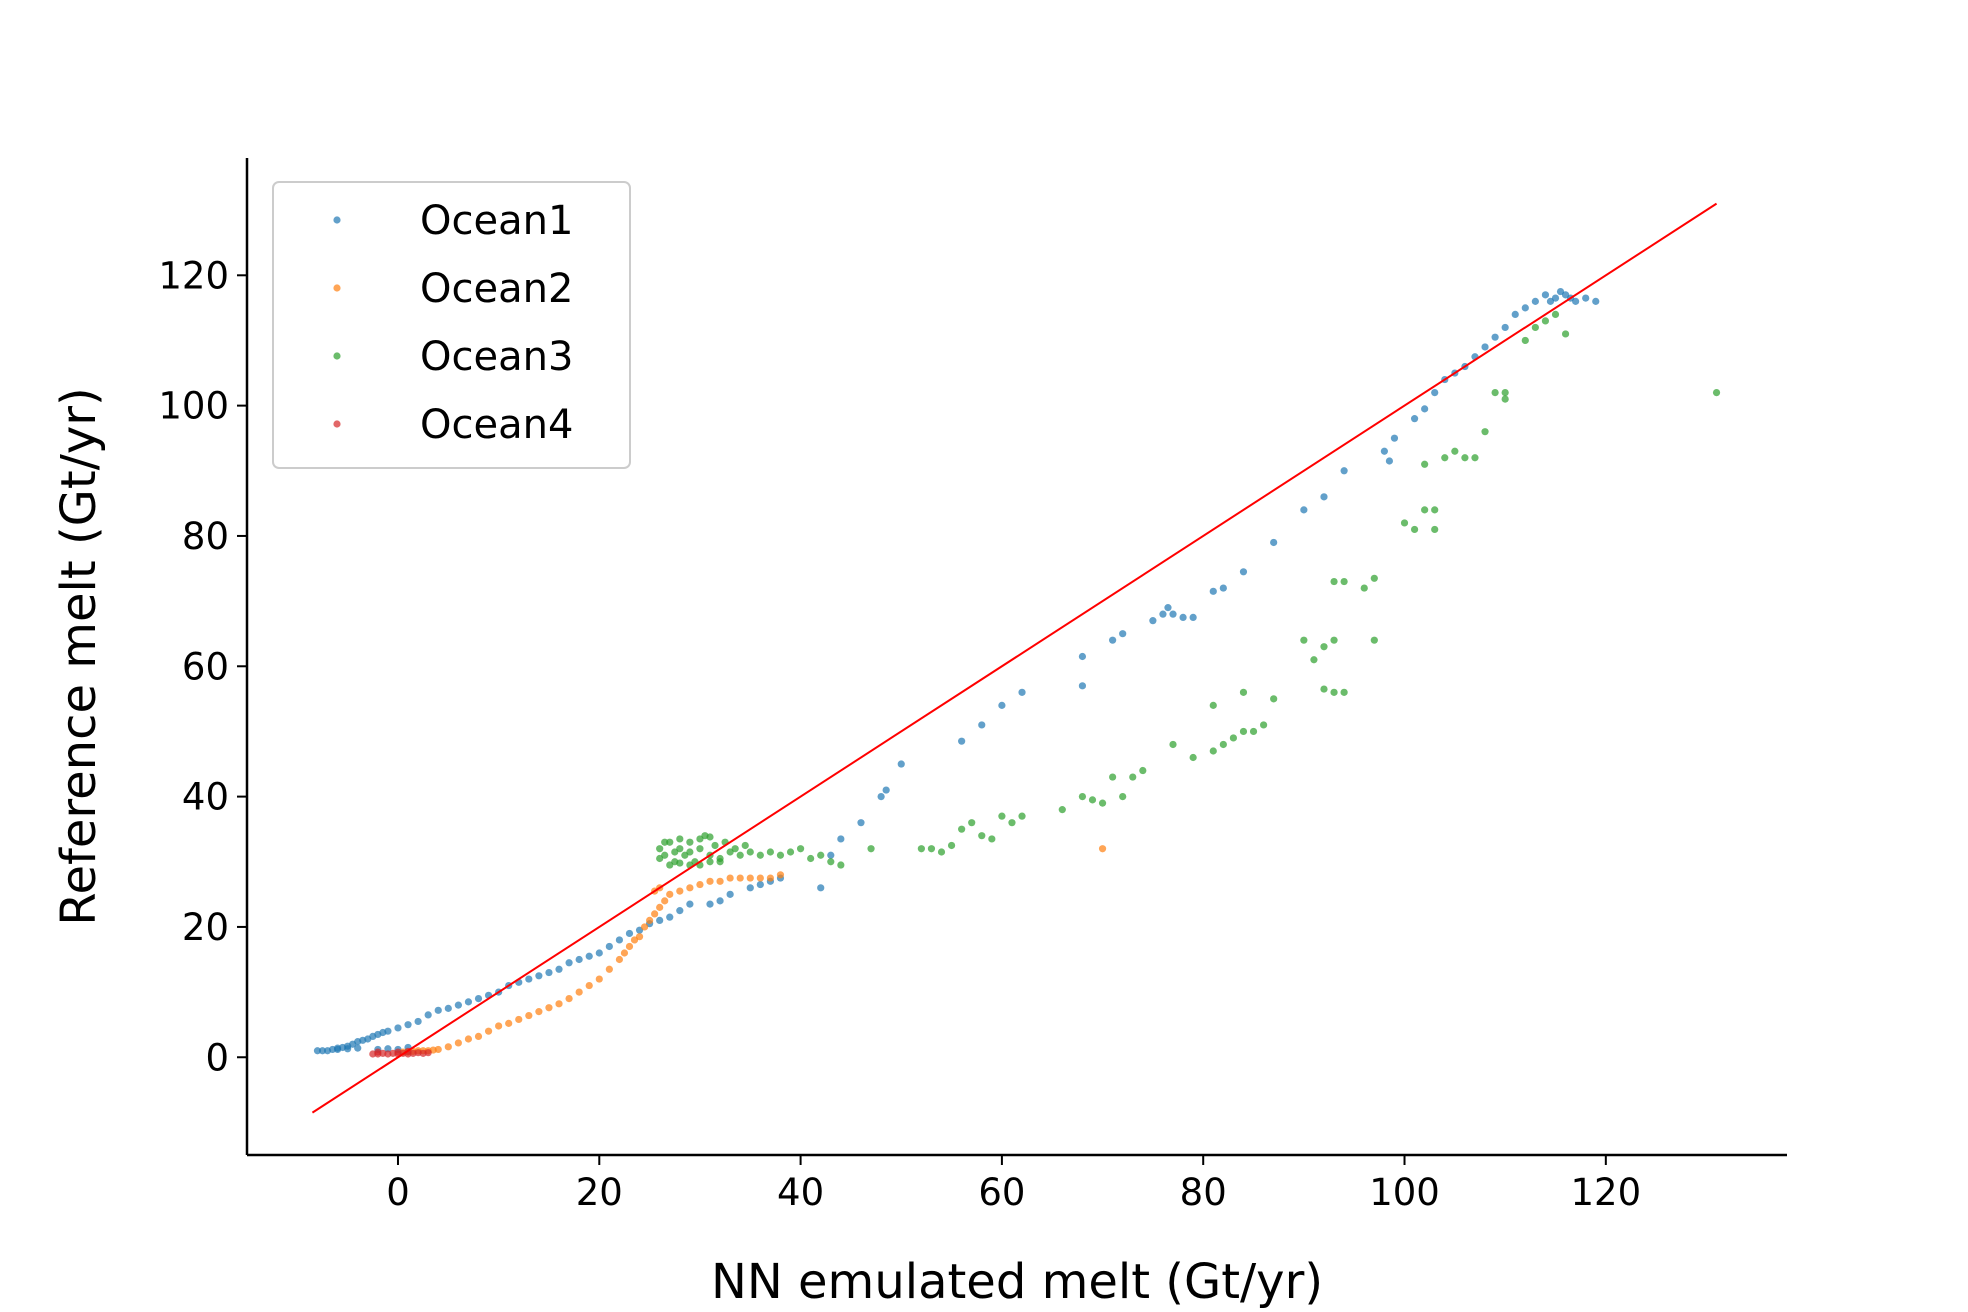 The image size is (1968, 1312). What do you see at coordinates (205, 927) in the screenshot?
I see `y-tick-label: 20` at bounding box center [205, 927].